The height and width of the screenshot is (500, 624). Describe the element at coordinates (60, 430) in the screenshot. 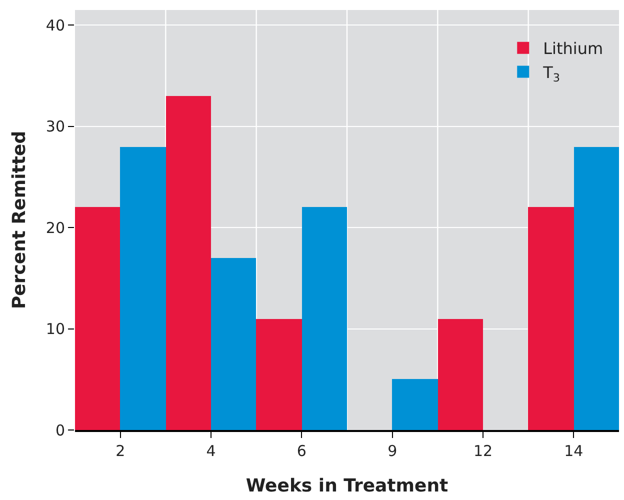

I see `y-tick-label: 0` at that location.